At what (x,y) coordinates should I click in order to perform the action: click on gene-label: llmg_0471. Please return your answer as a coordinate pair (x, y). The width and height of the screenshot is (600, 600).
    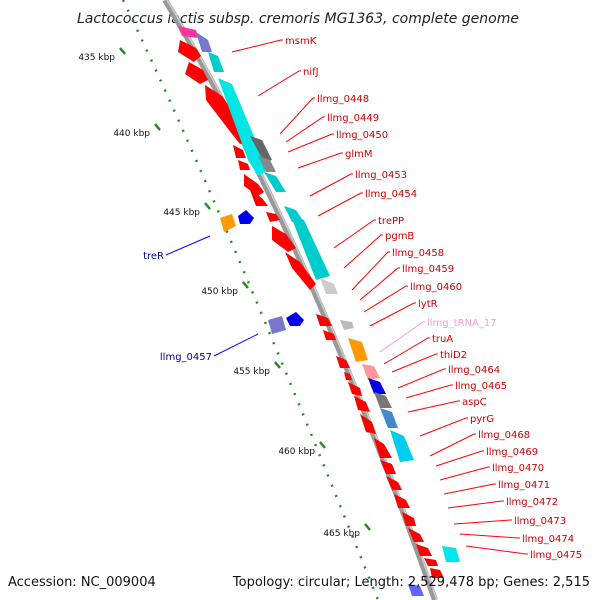
    Looking at the image, I should click on (524, 485).